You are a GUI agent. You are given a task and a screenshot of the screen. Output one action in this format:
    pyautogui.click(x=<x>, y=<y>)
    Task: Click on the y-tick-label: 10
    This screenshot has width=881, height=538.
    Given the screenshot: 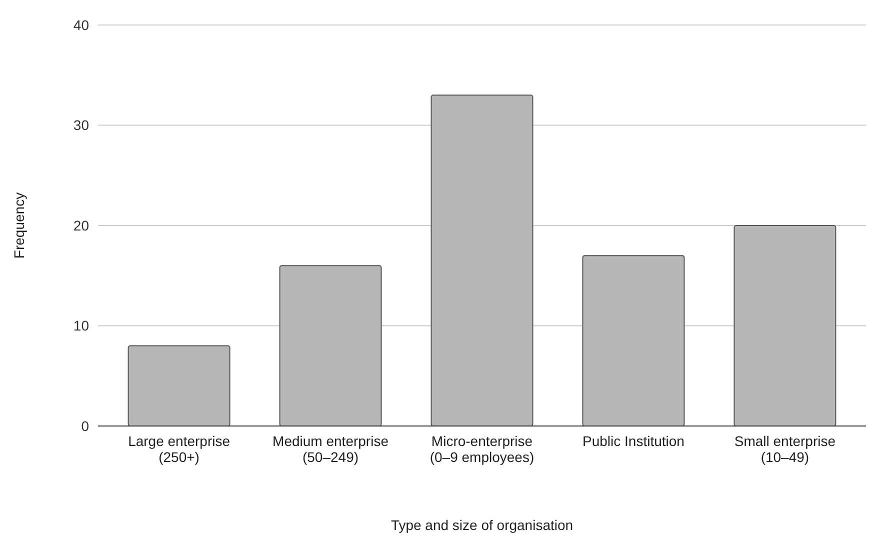 What is the action you would take?
    pyautogui.click(x=81, y=326)
    